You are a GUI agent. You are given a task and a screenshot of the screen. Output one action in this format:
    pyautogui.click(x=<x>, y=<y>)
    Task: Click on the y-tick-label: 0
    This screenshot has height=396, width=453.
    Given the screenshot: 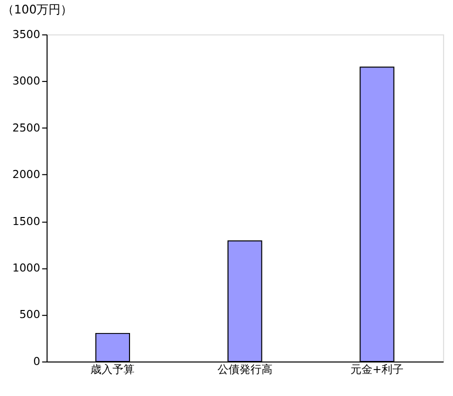 What is the action you would take?
    pyautogui.click(x=36, y=361)
    